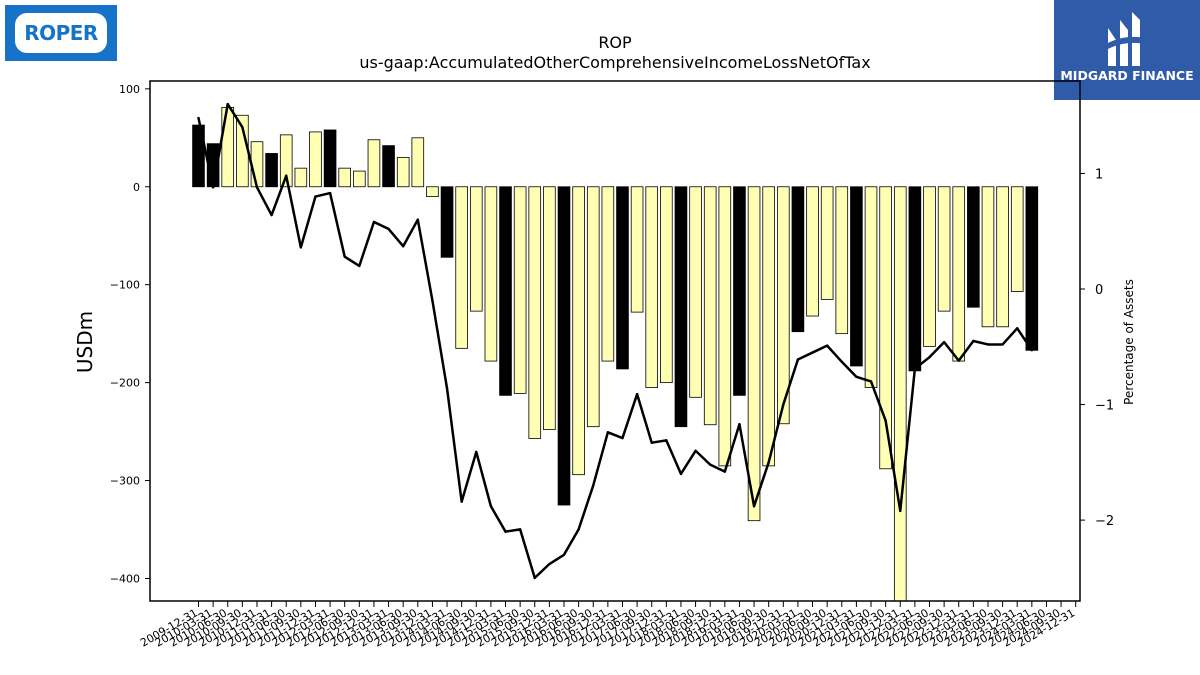  What do you see at coordinates (85, 342) in the screenshot?
I see `y-axis-label: USDm` at bounding box center [85, 342].